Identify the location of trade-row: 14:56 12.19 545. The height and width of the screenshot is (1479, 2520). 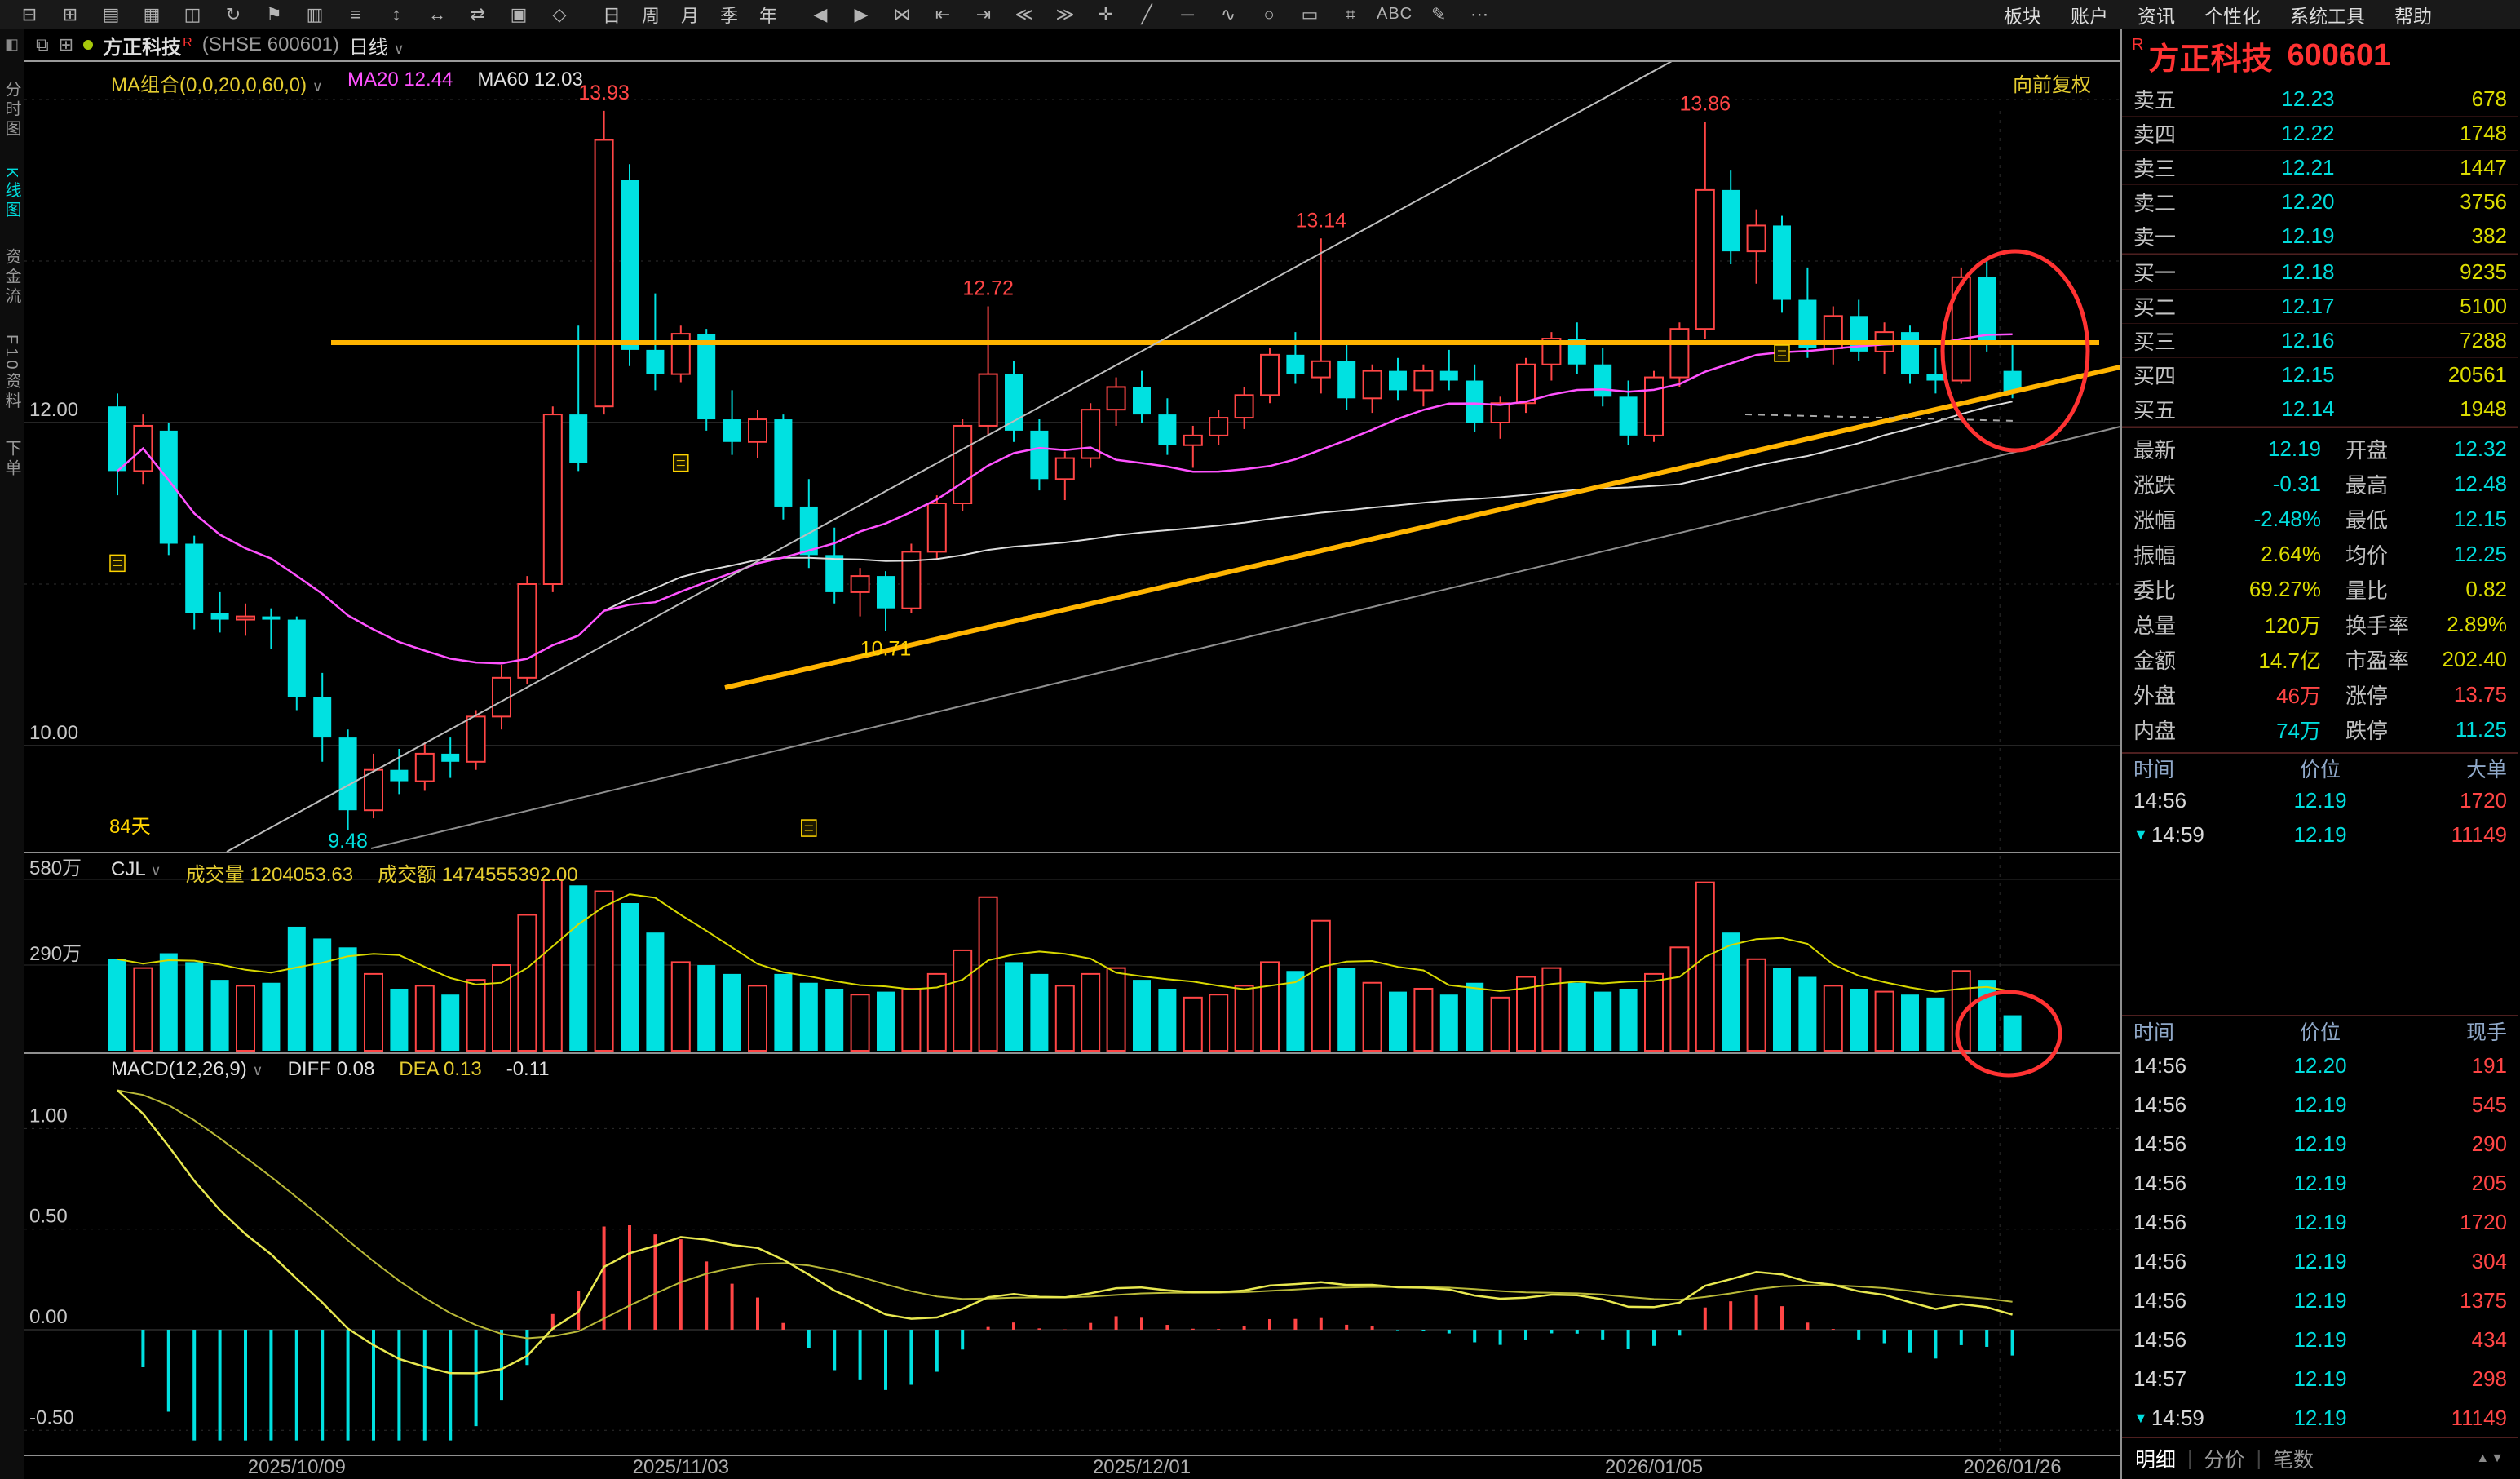
(2320, 1104).